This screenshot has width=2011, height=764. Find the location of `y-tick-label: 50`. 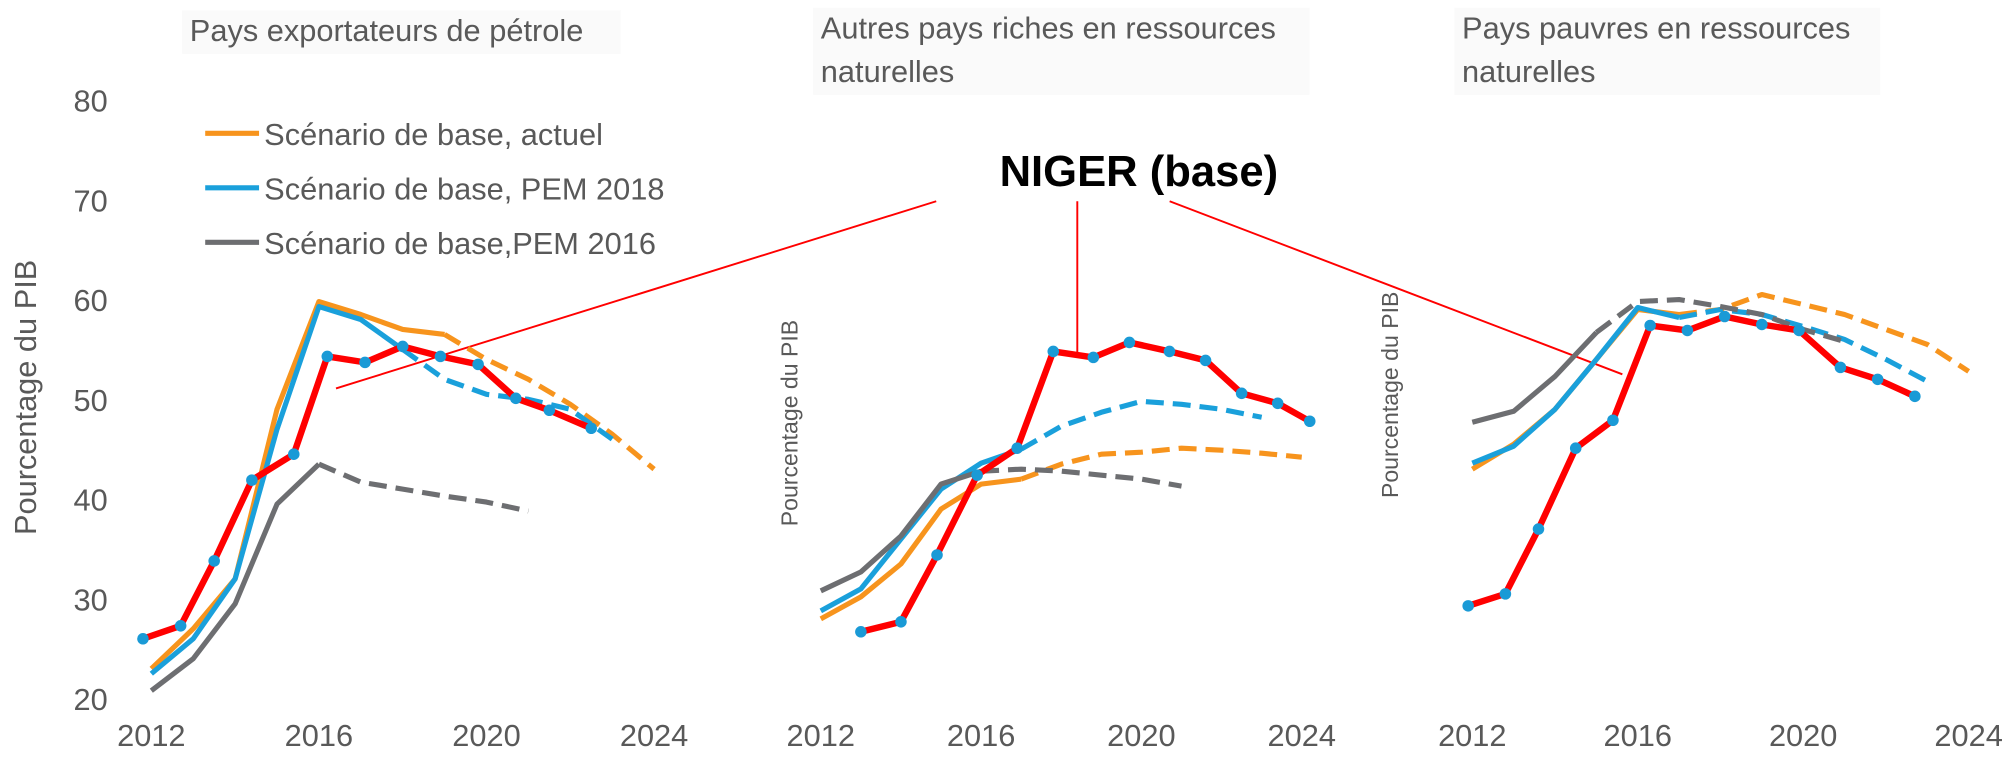

y-tick-label: 50 is located at coordinates (90, 400).